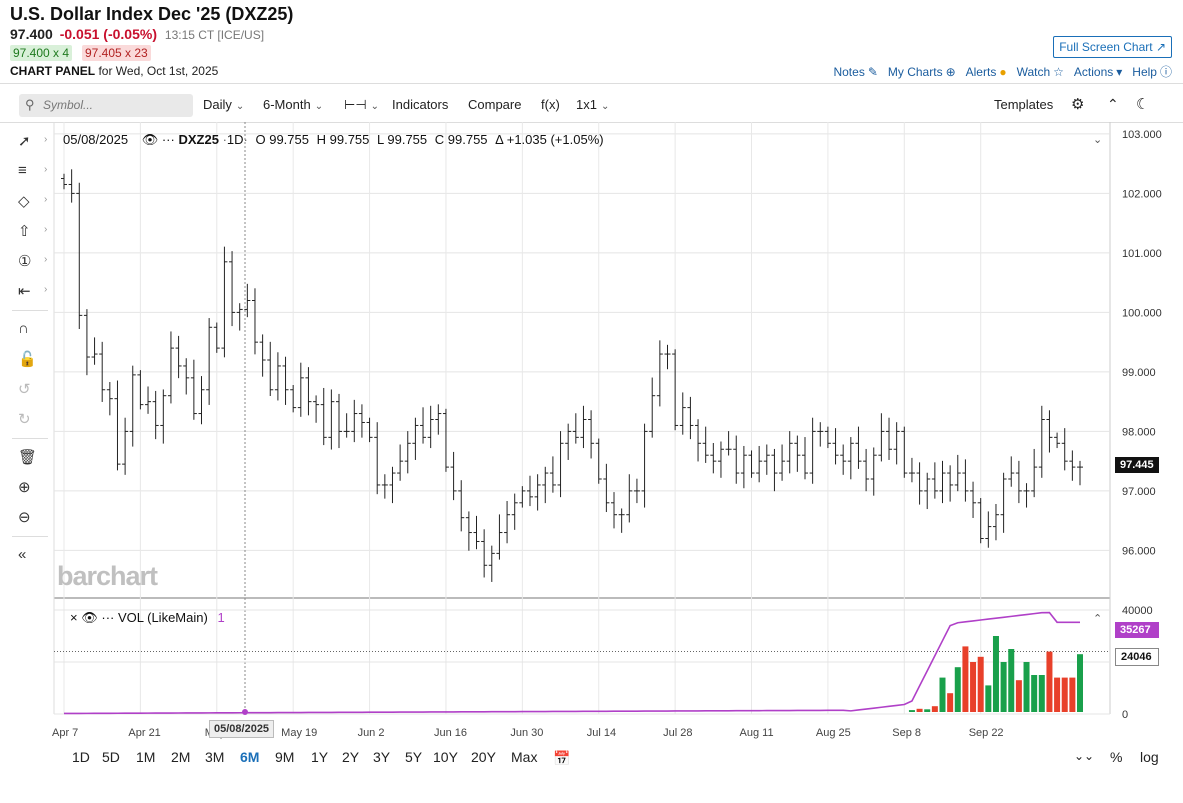 Image resolution: width=1183 pixels, height=803 pixels. I want to click on bar-type-dropdown: ⊢⊣ ⌄, so click(361, 105).